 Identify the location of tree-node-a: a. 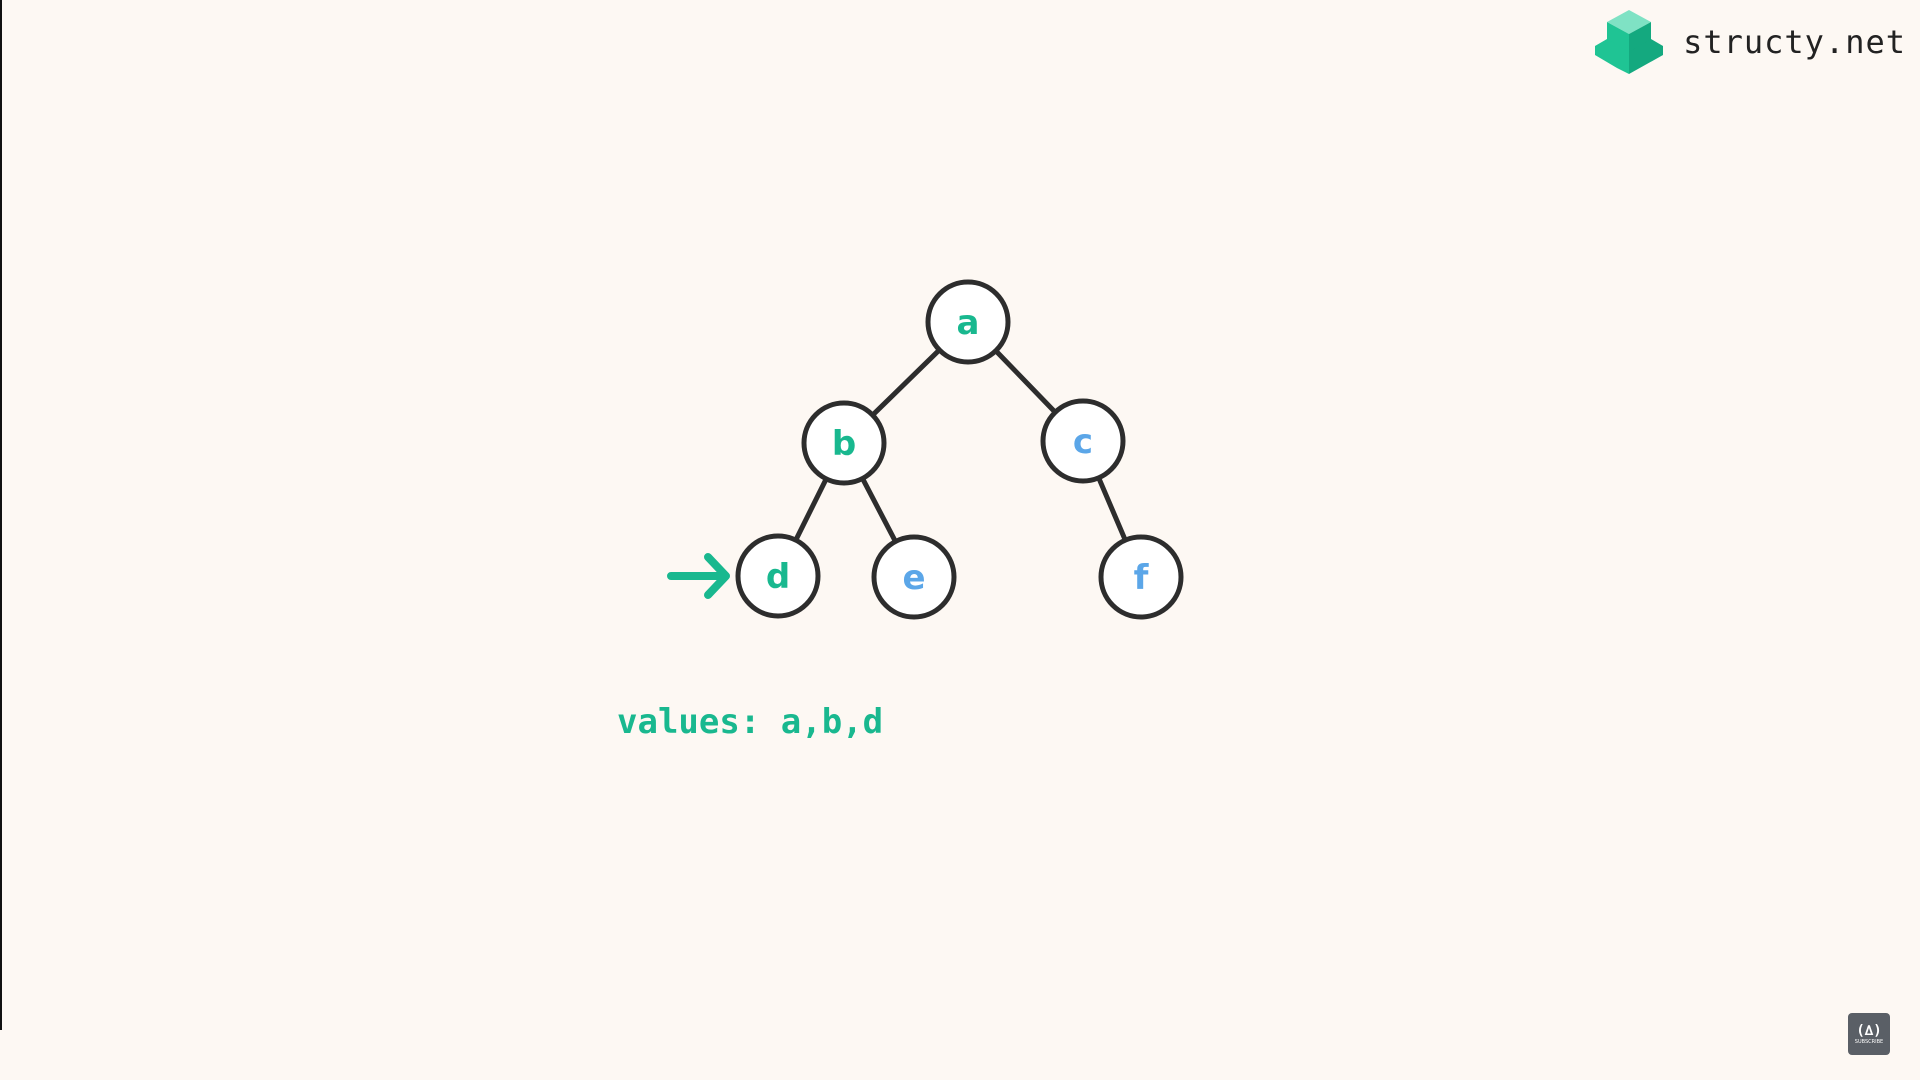
(968, 322).